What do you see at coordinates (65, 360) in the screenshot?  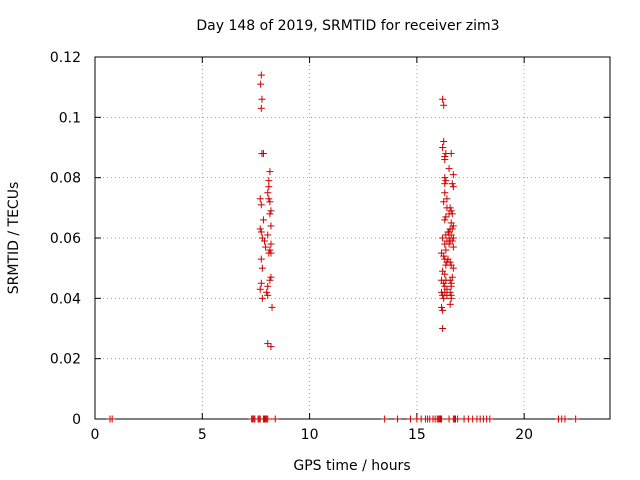 I see `y-tick-label: 0.02` at bounding box center [65, 360].